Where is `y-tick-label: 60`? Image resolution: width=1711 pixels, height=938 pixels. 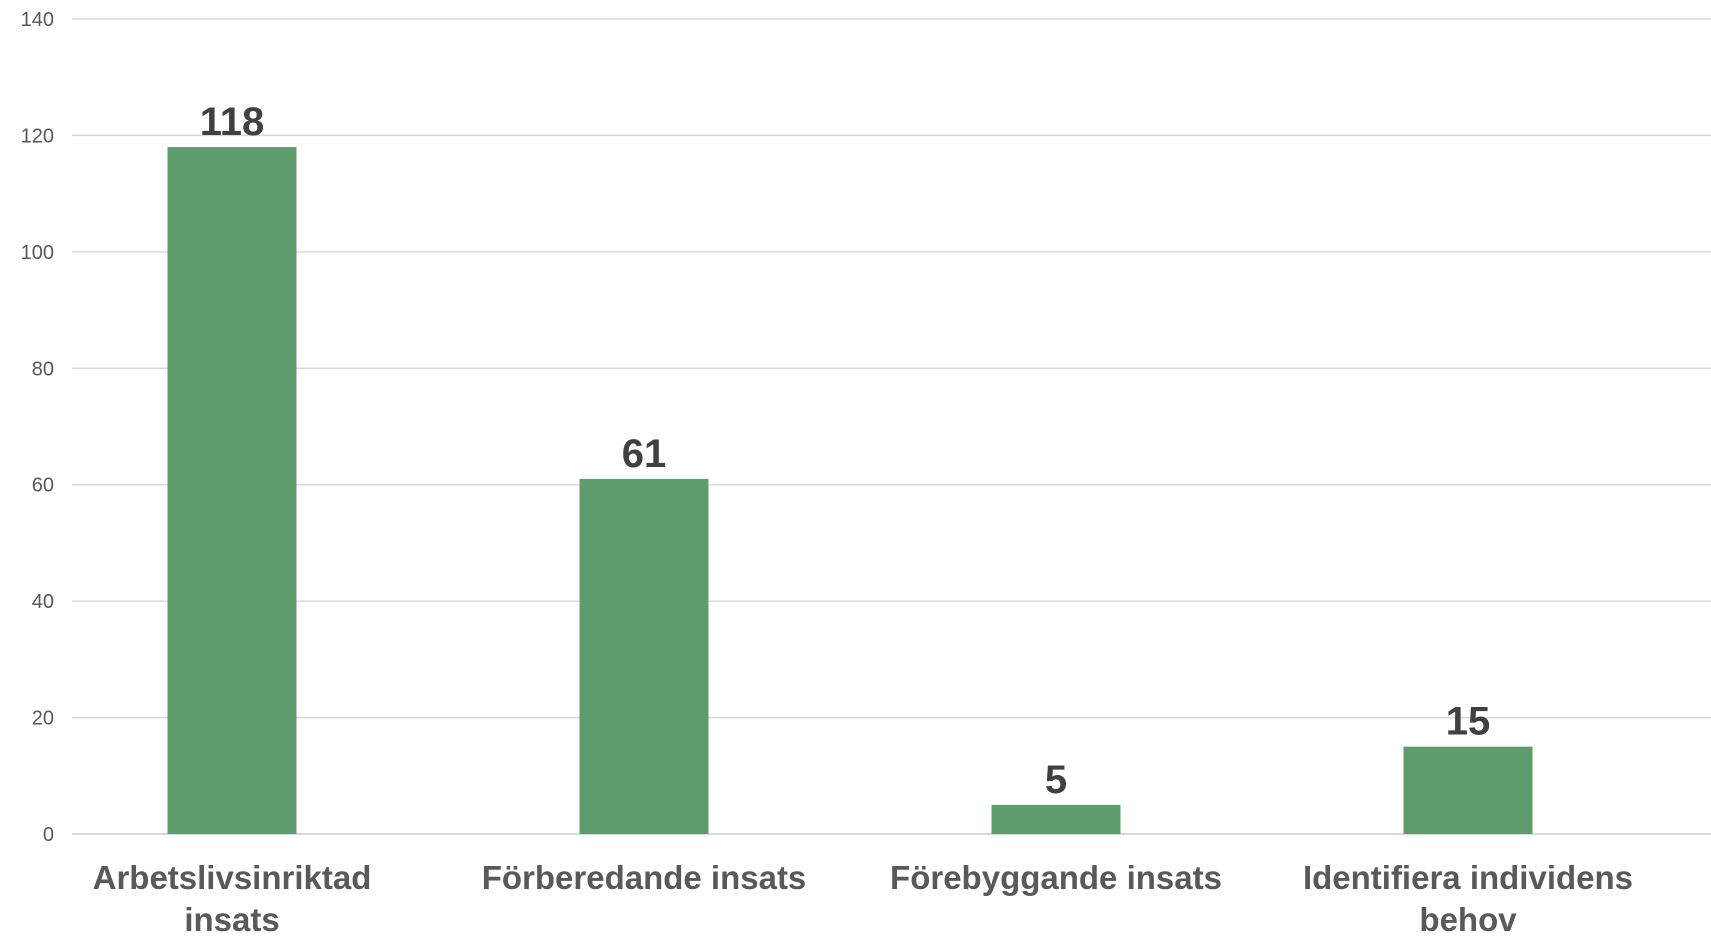 y-tick-label: 60 is located at coordinates (43, 486).